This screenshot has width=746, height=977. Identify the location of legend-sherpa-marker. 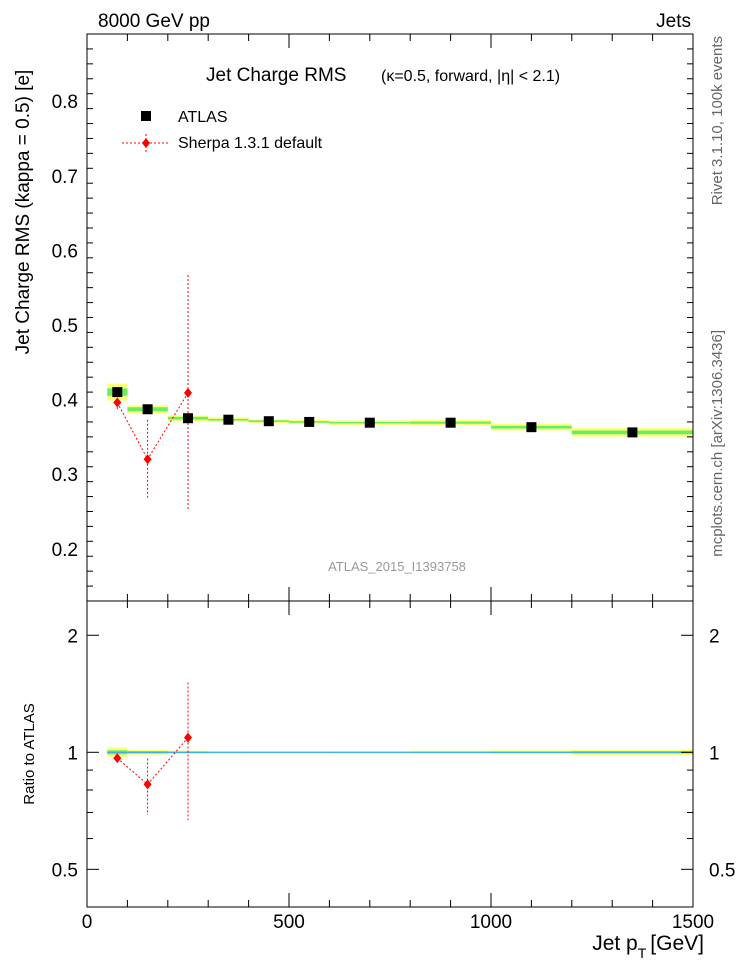
(146, 143).